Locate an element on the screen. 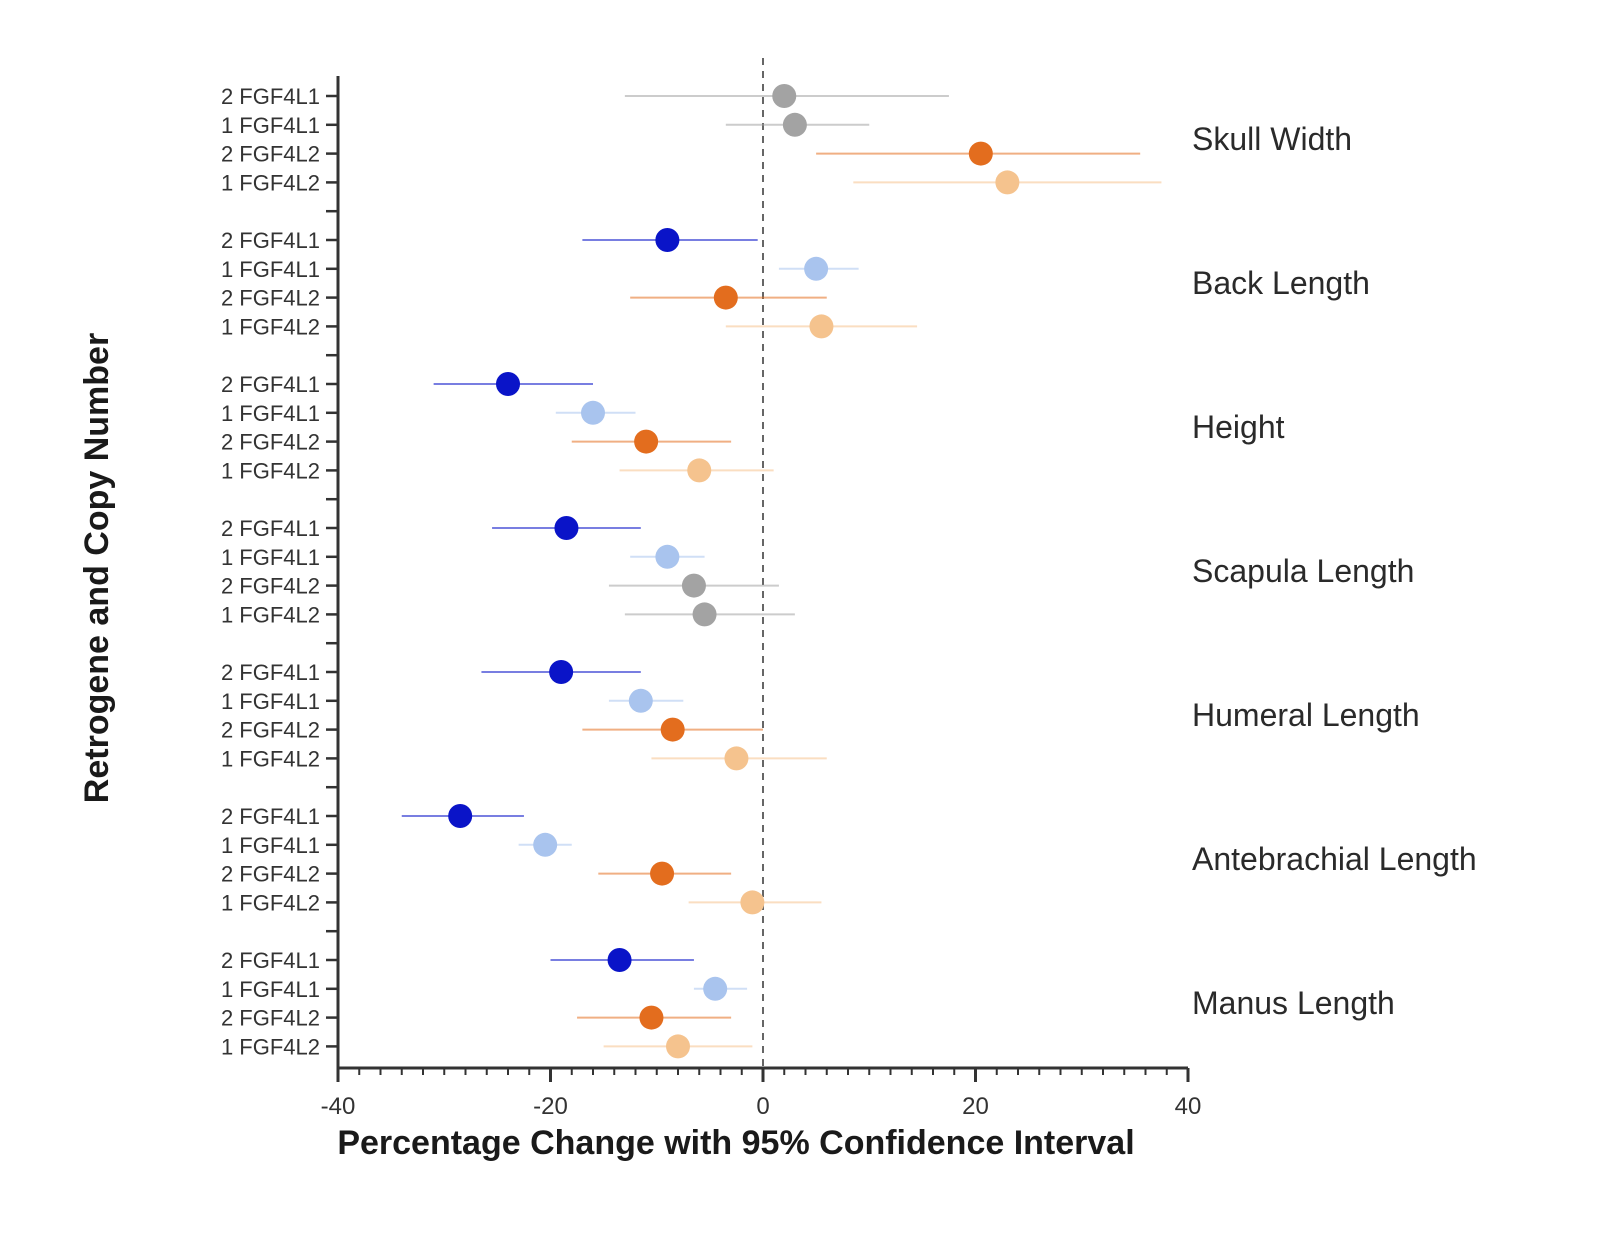  group-label: Scapula Length is located at coordinates (1303, 571).